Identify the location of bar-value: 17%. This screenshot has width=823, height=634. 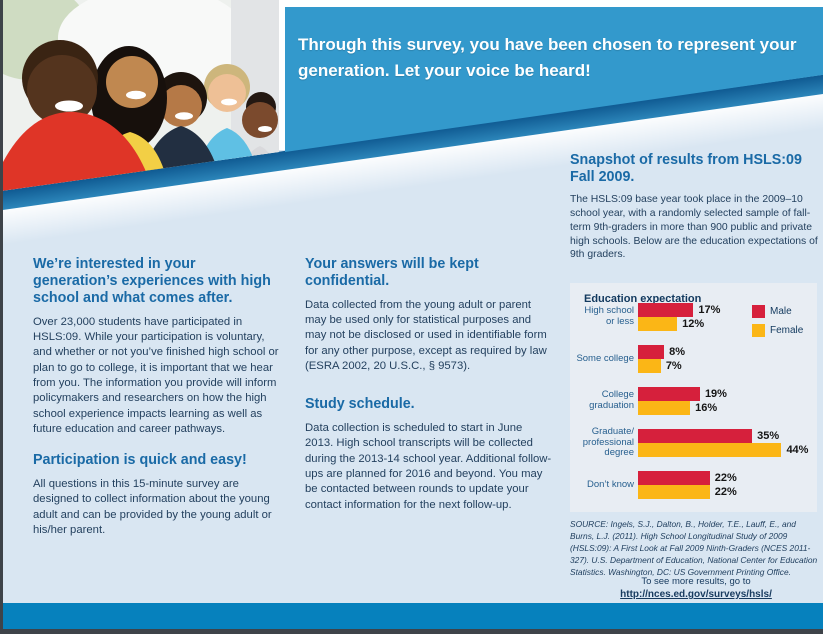
(709, 310).